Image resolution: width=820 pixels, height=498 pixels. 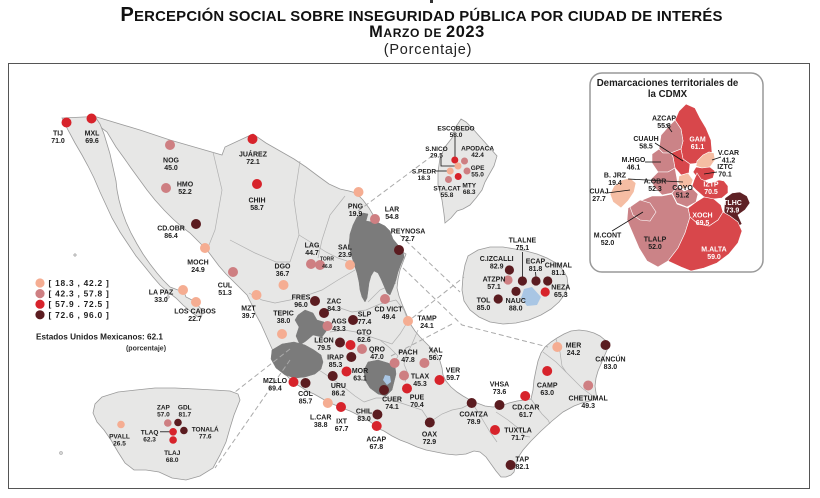 What do you see at coordinates (185, 408) in the screenshot?
I see `svg-text: GDL` at bounding box center [185, 408].